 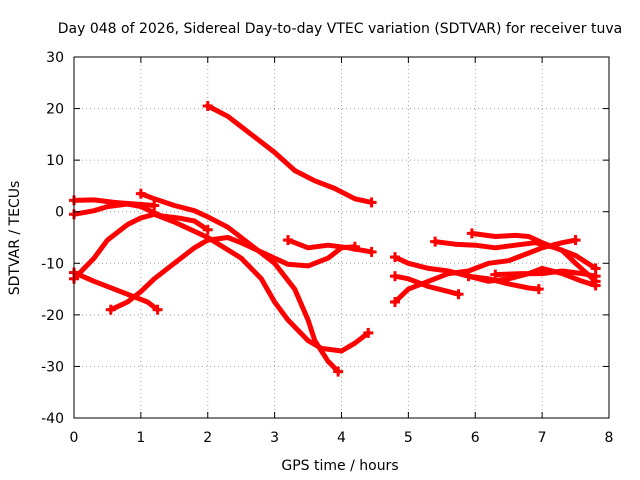 I want to click on x-tick-label: 8, so click(x=609, y=438).